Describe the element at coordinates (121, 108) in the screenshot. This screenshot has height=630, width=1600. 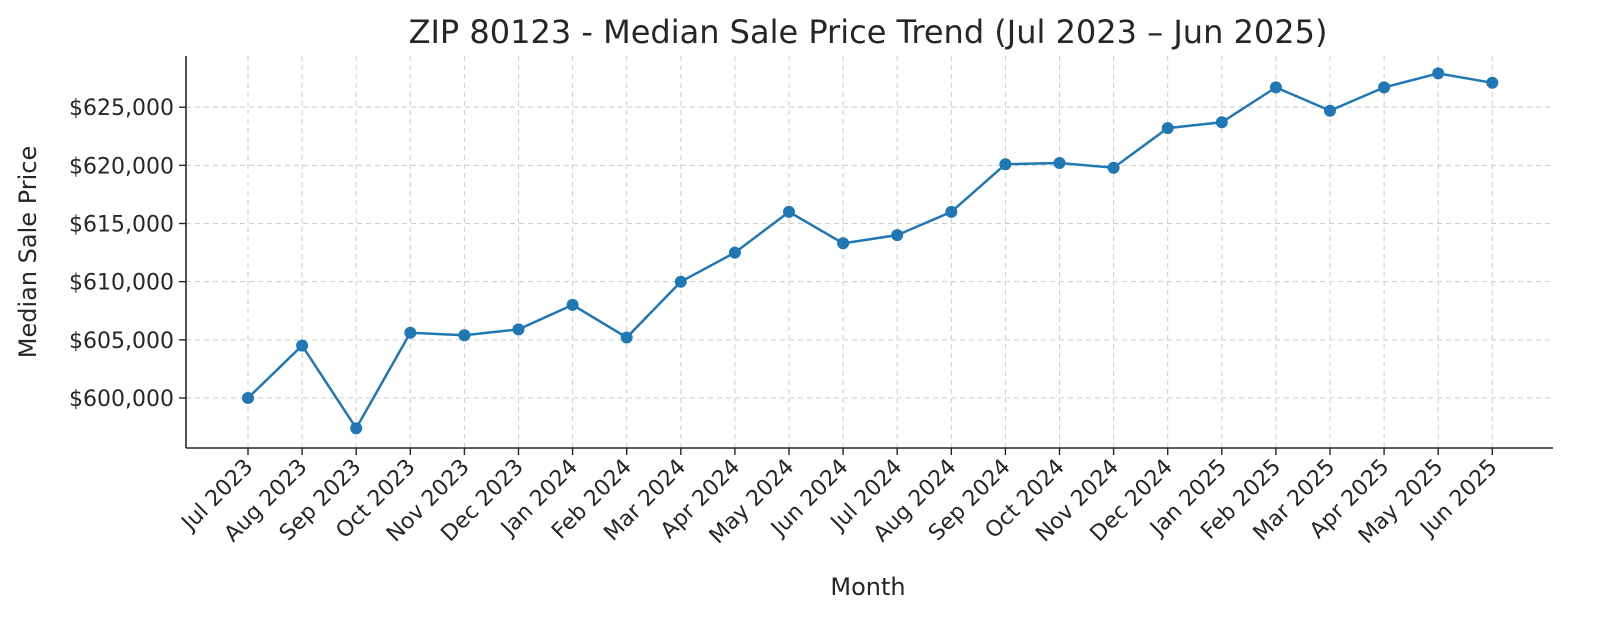
I see `y-tick-label: $625,000` at that location.